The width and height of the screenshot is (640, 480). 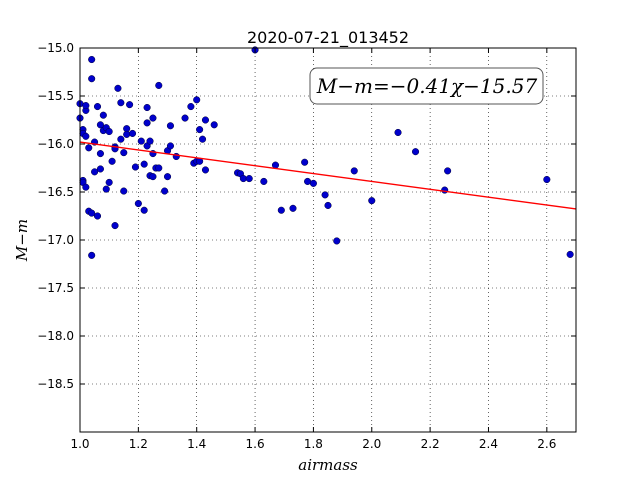 I want to click on x-tick-labels: 1.0 1.2 1.4 1.6 1.8 2.0 2.2 2.4 2.6, so click(x=313, y=444).